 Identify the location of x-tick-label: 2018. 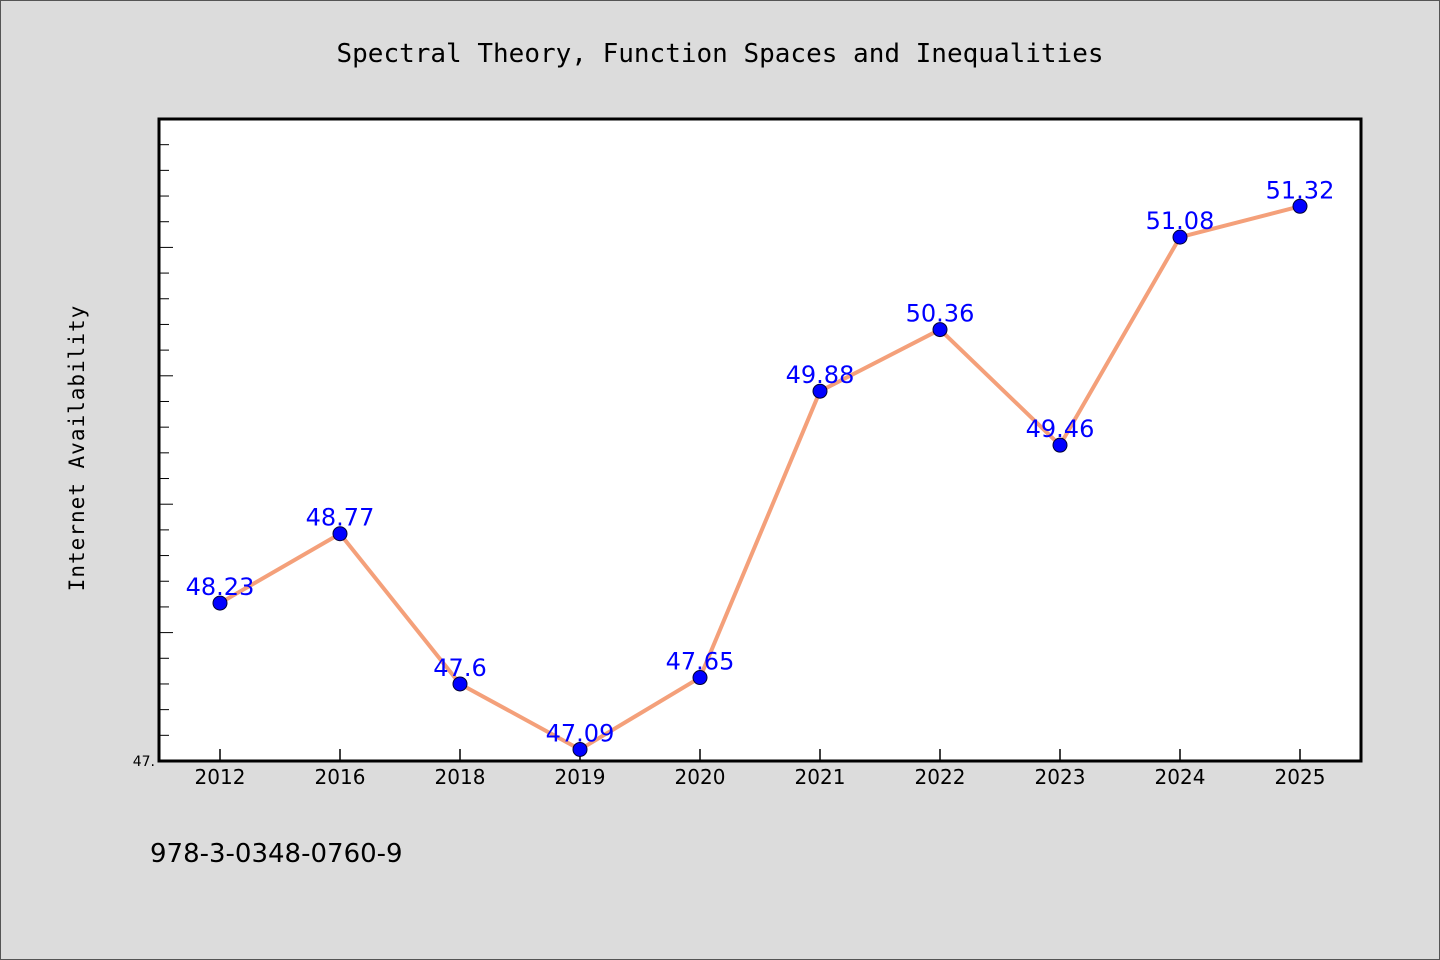
(460, 777).